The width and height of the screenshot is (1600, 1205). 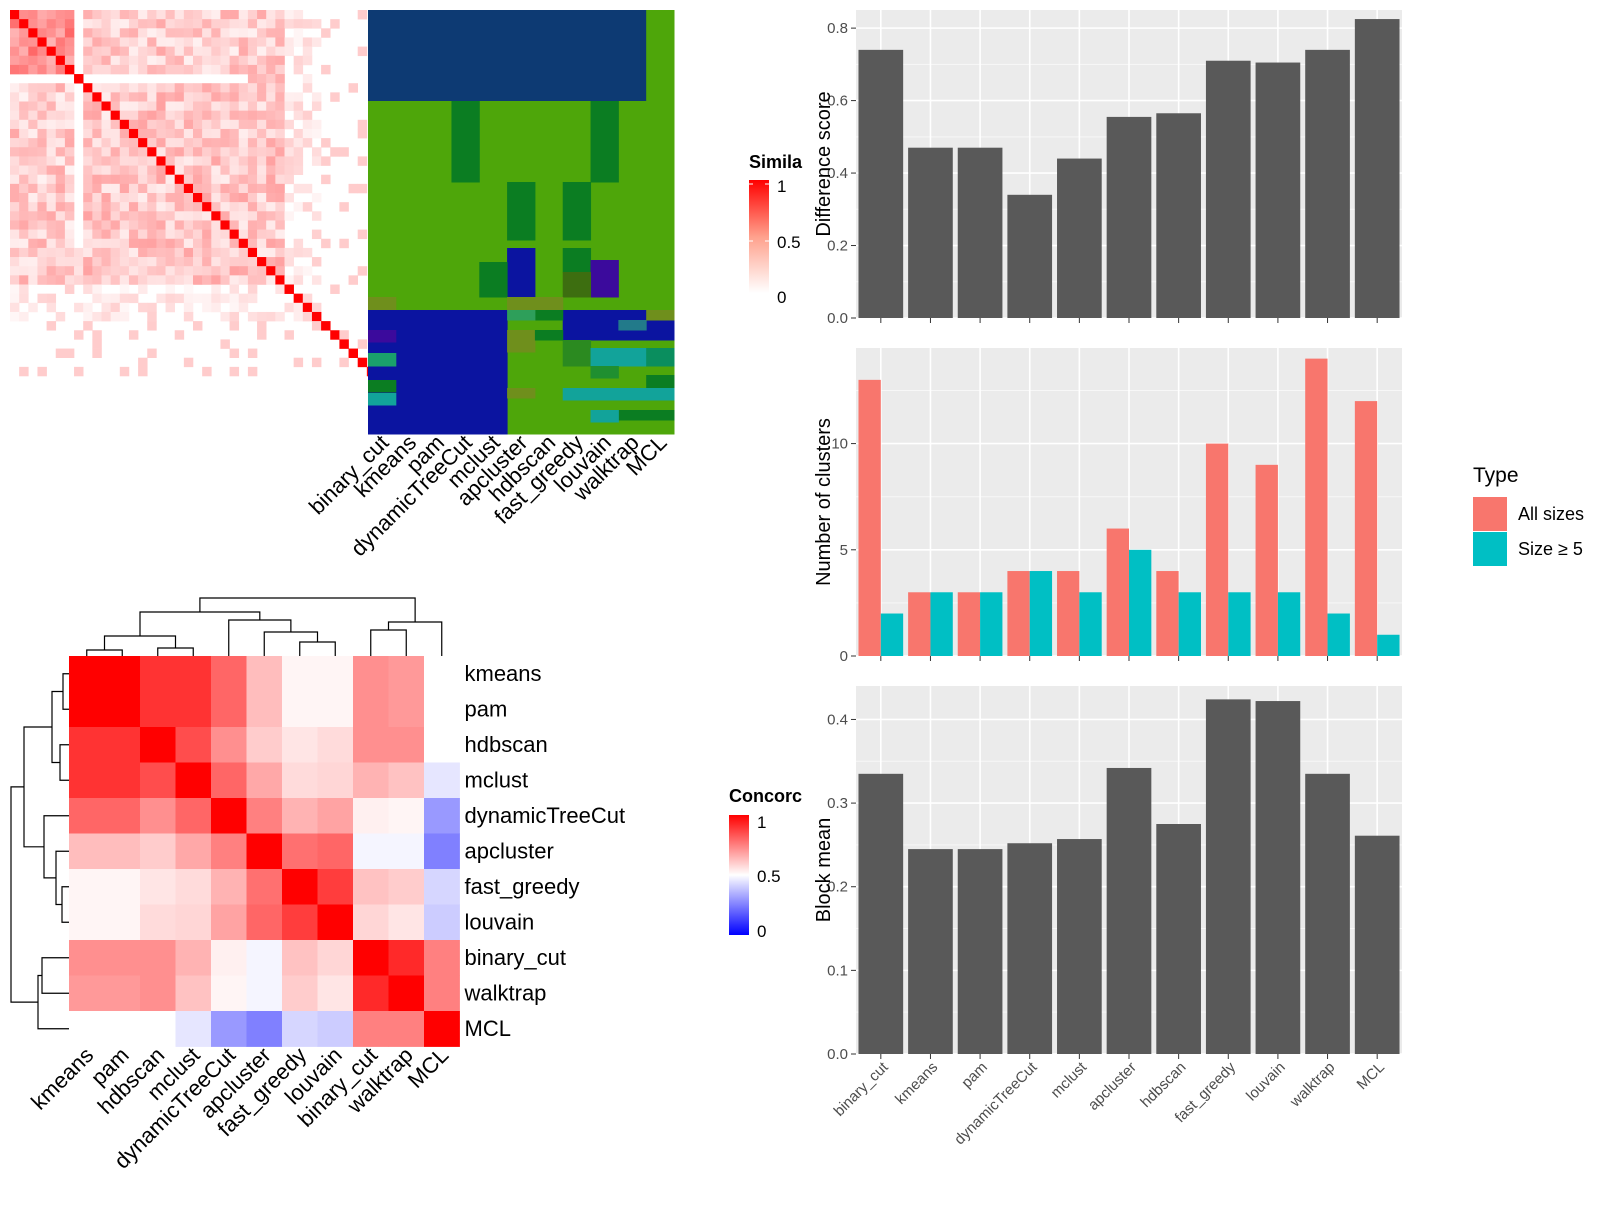 I want to click on y-tick-label: 0.3, so click(x=837, y=803).